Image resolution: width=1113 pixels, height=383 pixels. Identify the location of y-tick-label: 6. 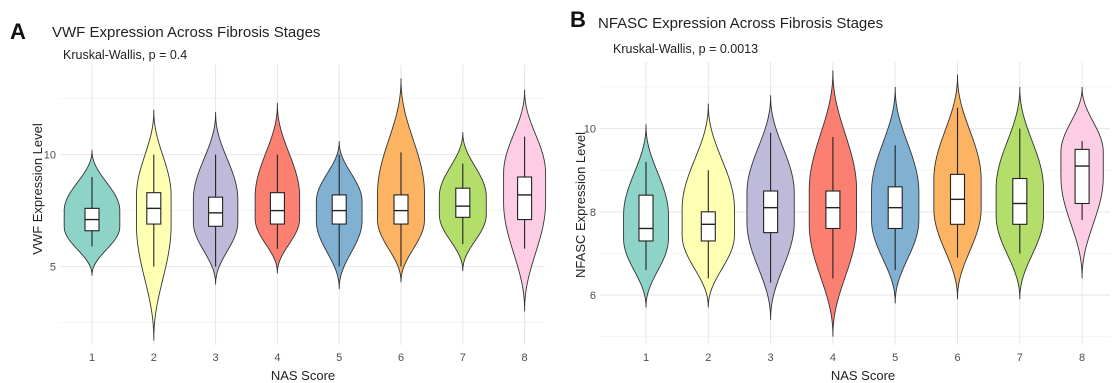
(593, 296).